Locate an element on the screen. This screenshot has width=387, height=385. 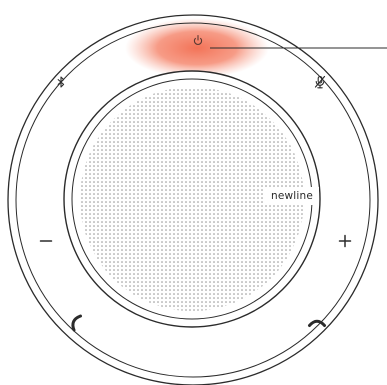
answer-call-button is located at coordinates (76, 323).